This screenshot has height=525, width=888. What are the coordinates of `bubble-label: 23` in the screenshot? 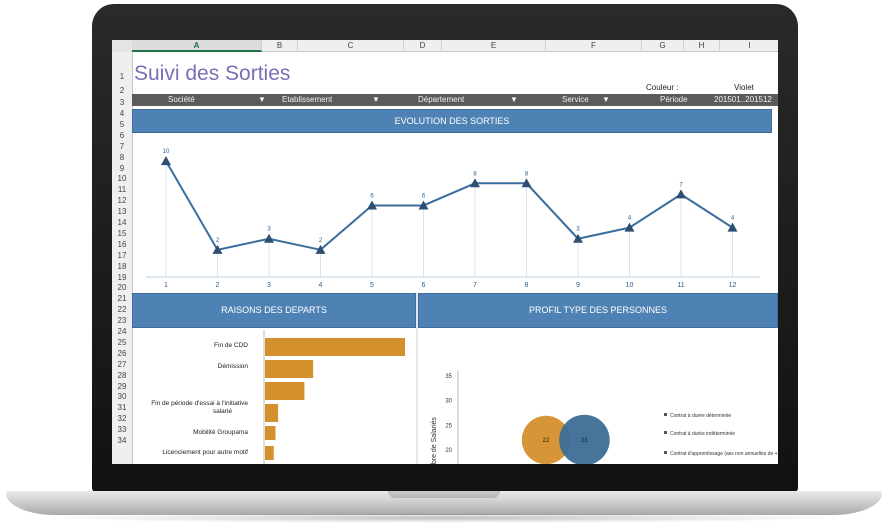 It's located at (584, 441).